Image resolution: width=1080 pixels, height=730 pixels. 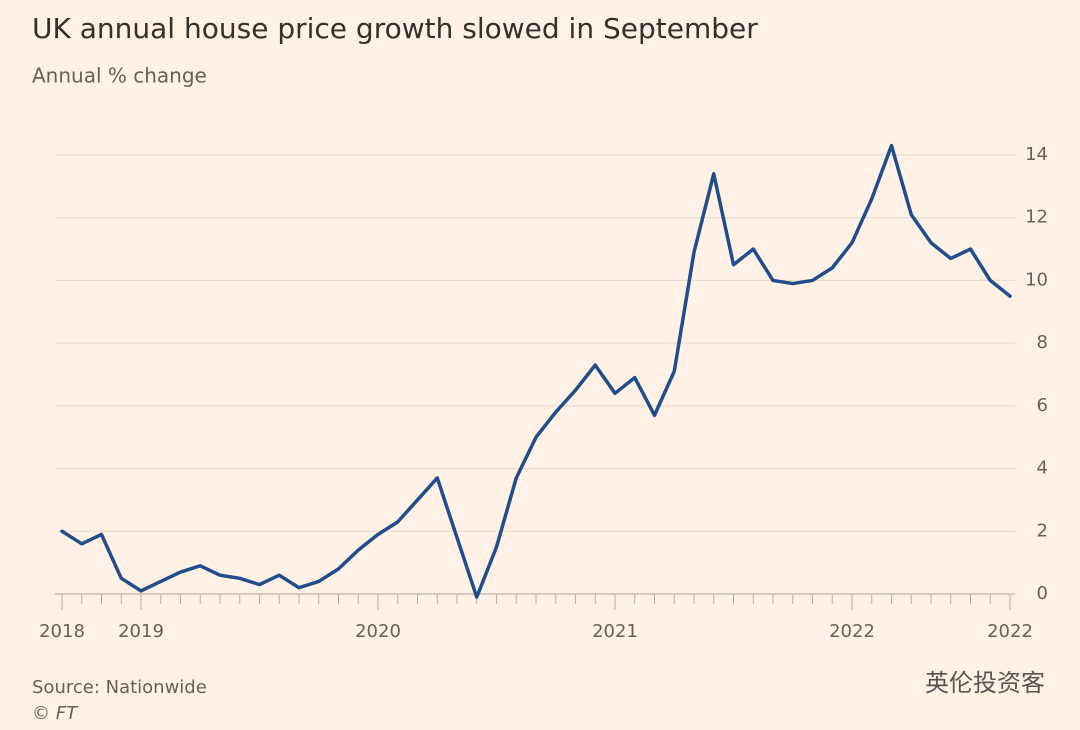 What do you see at coordinates (615, 631) in the screenshot?
I see `x-tick-label: 2021` at bounding box center [615, 631].